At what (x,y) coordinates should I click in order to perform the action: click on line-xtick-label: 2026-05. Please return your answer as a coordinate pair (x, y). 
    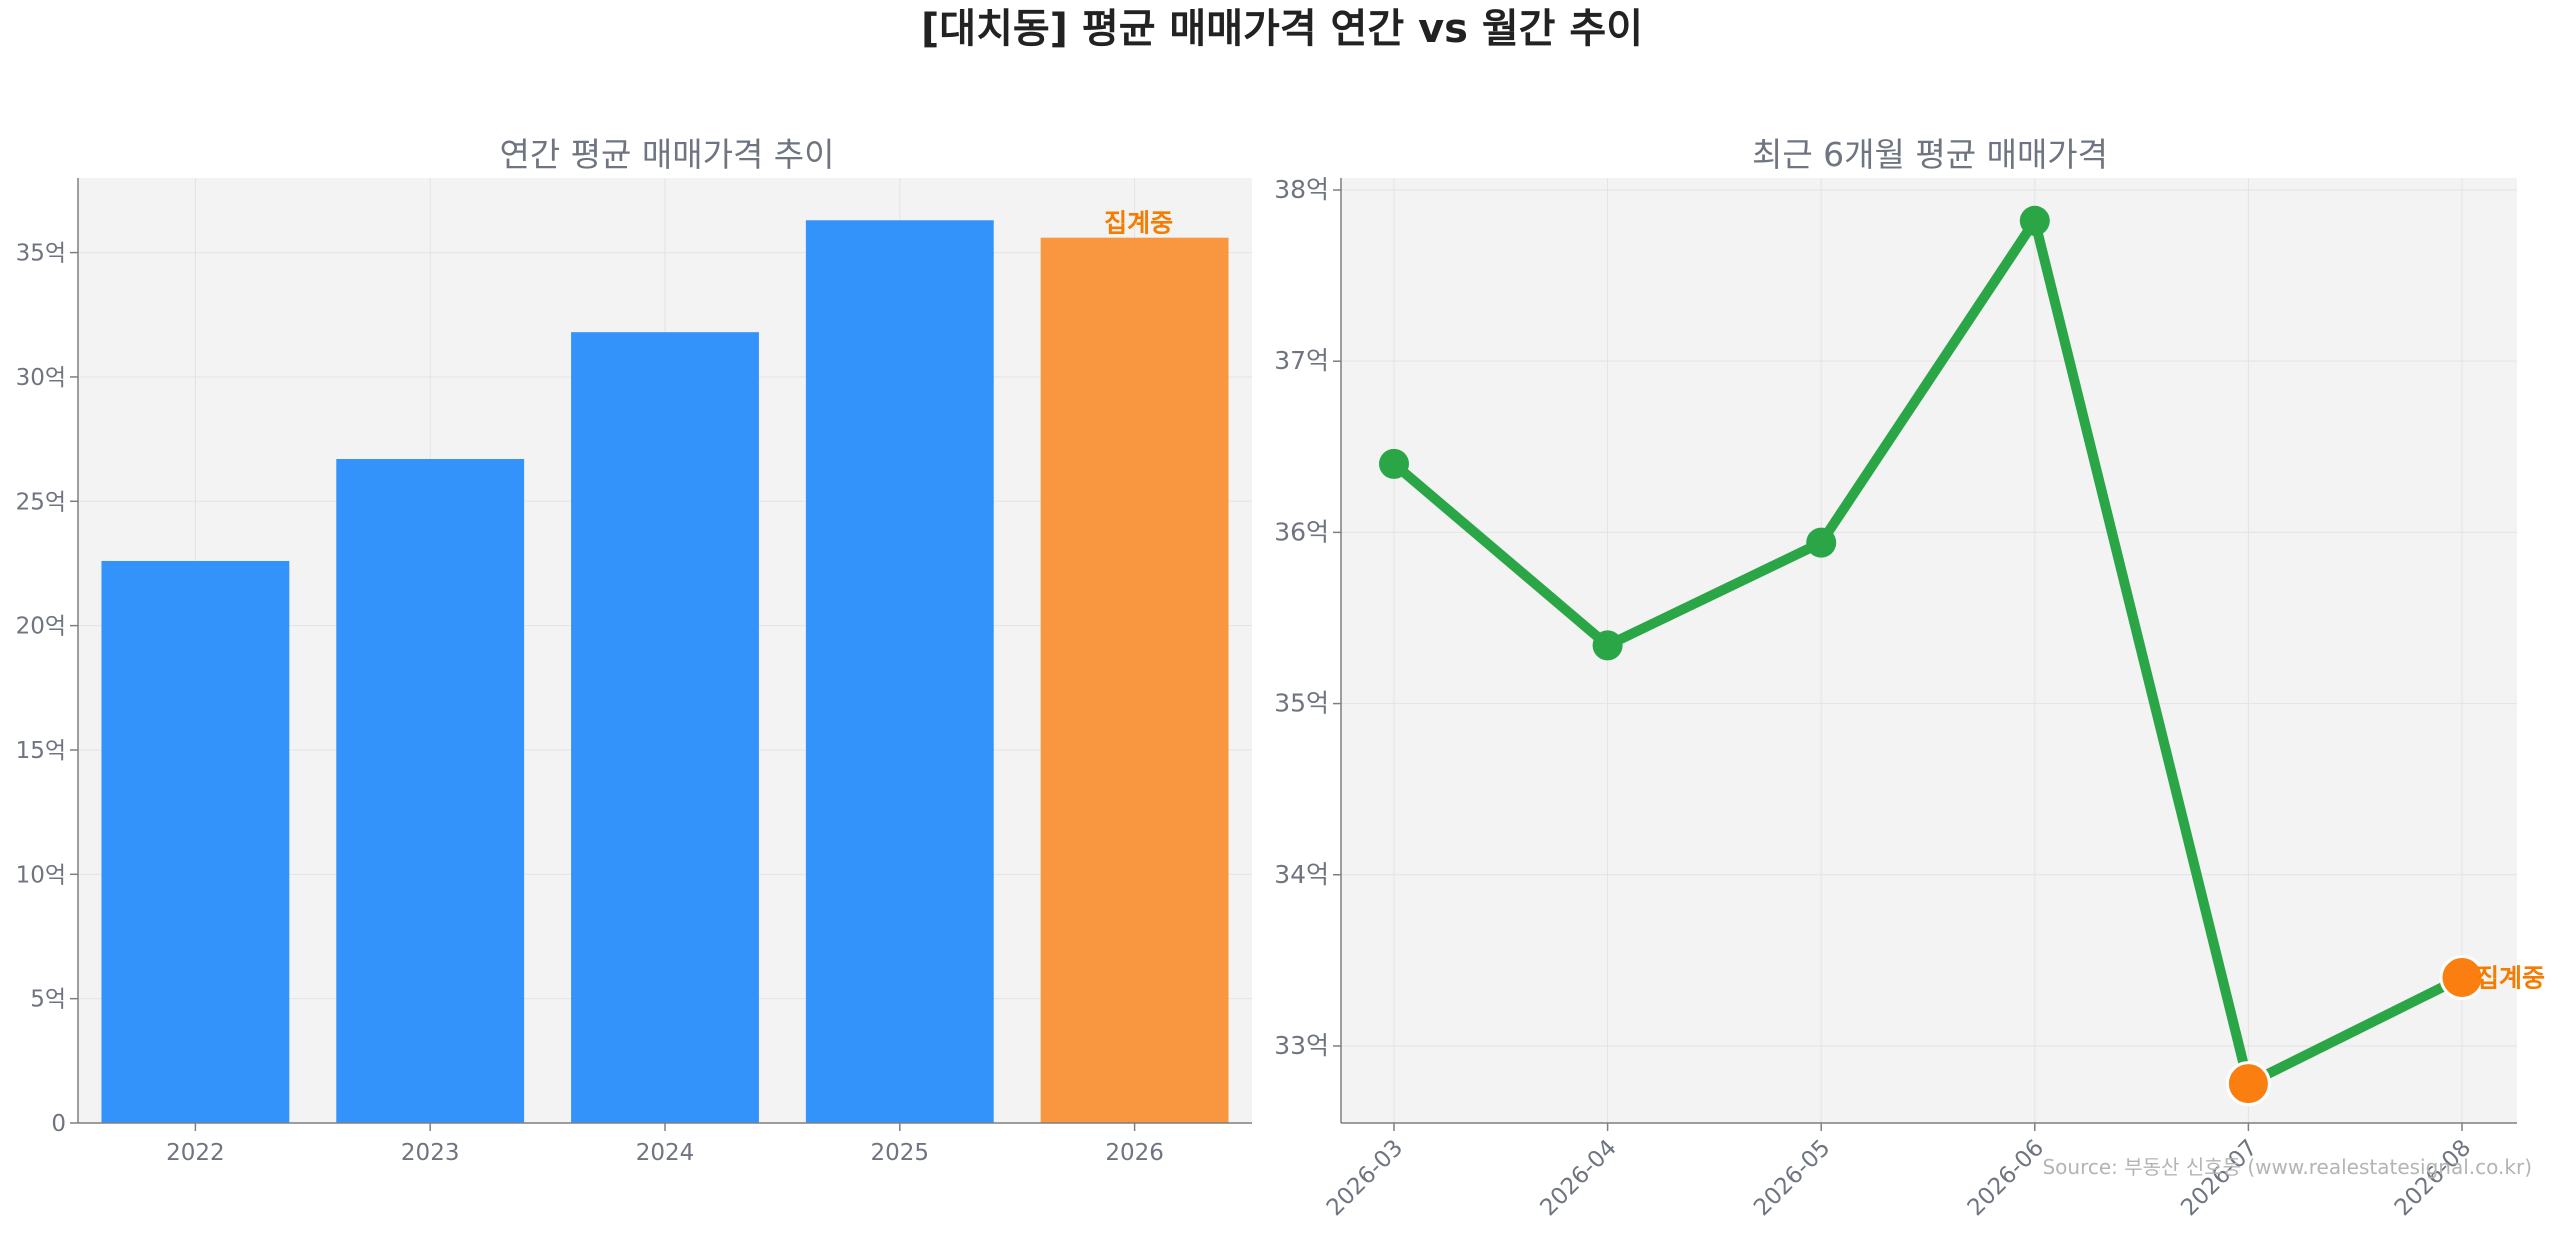
    Looking at the image, I should click on (1792, 1178).